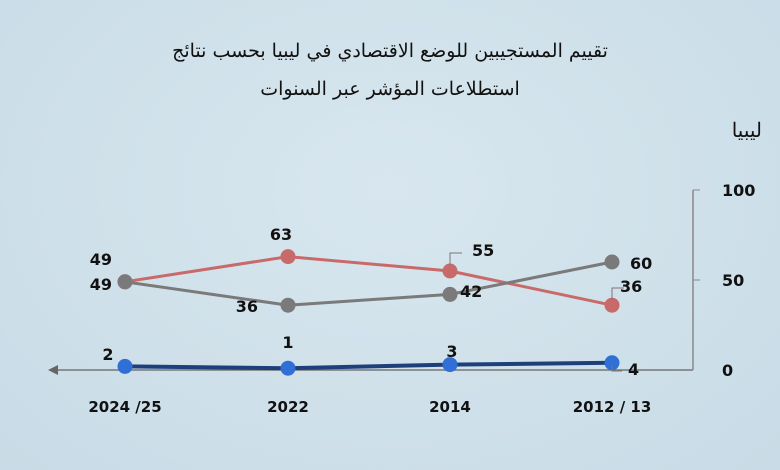 Image resolution: width=780 pixels, height=470 pixels. Describe the element at coordinates (287, 342) in the screenshot. I see `data-label-blue: 1` at that location.